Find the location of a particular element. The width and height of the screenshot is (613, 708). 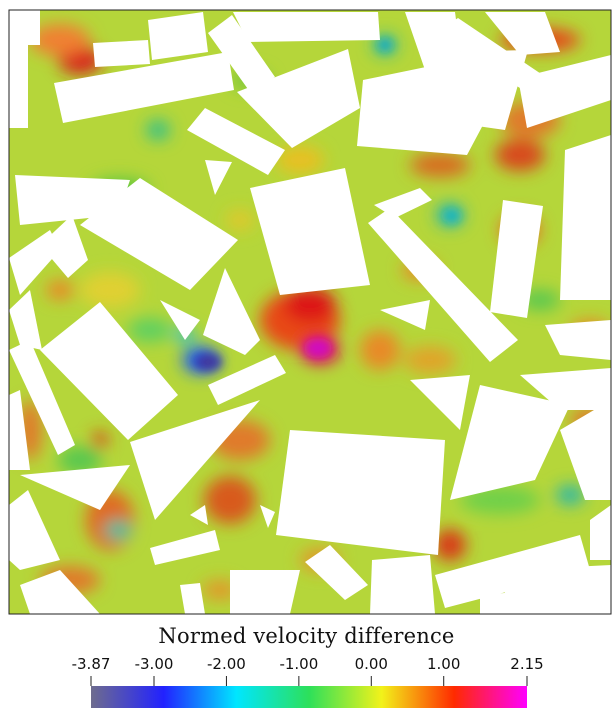

colorbar-ticks is located at coordinates (309, 681).